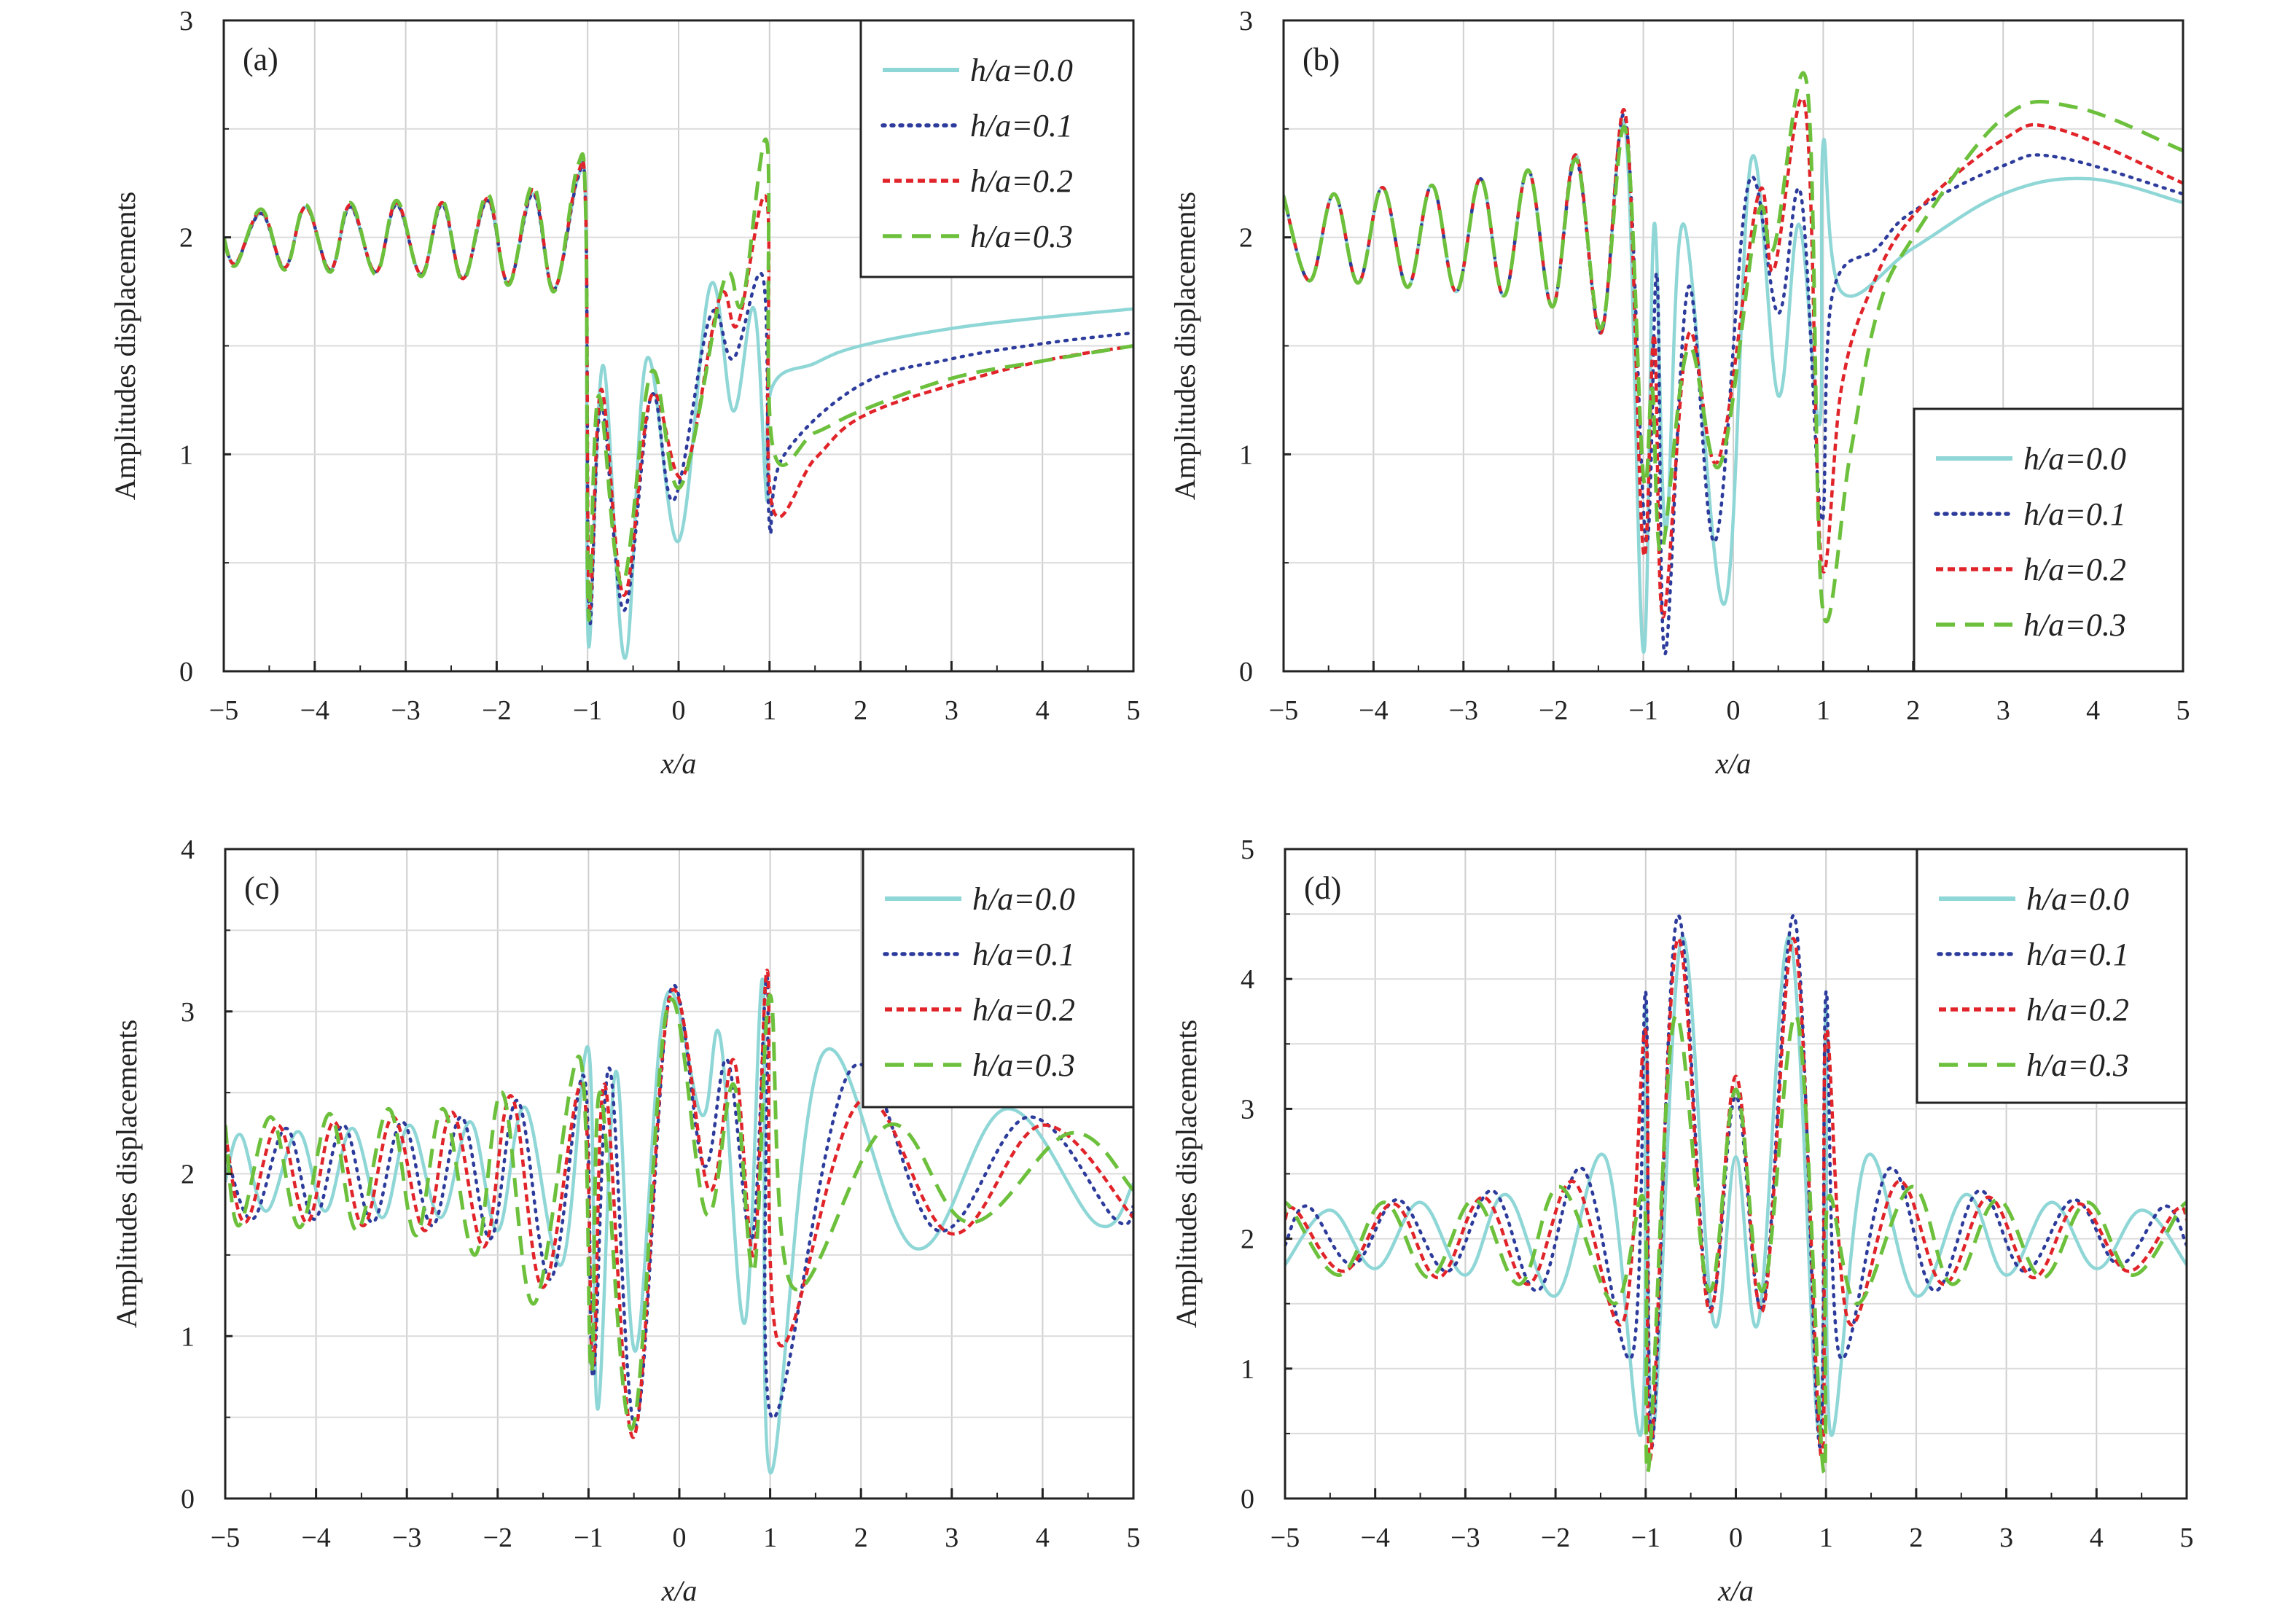  What do you see at coordinates (1323, 888) in the screenshot?
I see `panel-label: (d)` at bounding box center [1323, 888].